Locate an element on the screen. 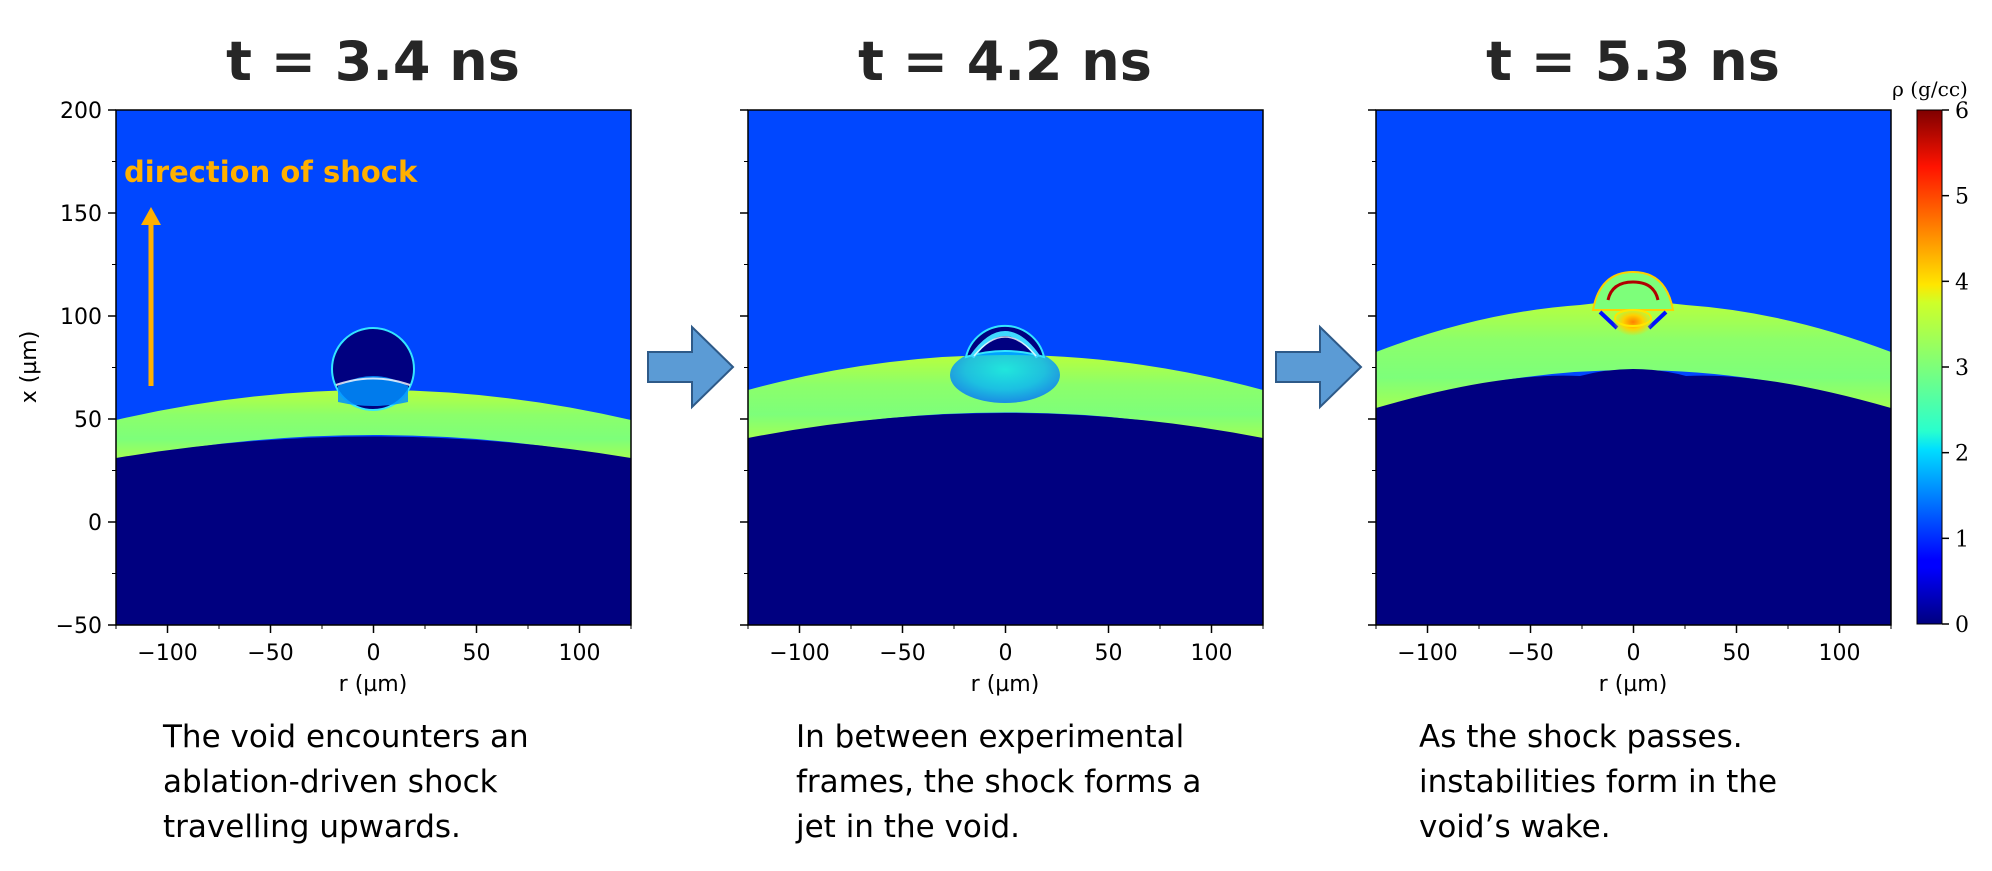  shock-direction-arrowhead is located at coordinates (151, 216).